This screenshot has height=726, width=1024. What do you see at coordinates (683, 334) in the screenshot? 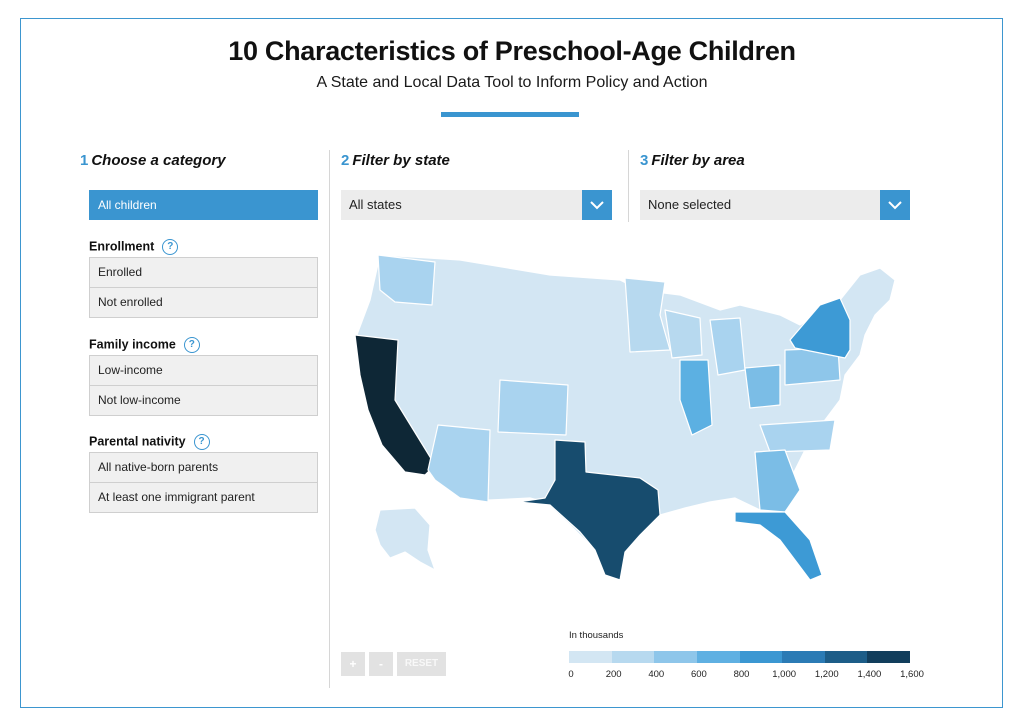
I see `wisconsin` at bounding box center [683, 334].